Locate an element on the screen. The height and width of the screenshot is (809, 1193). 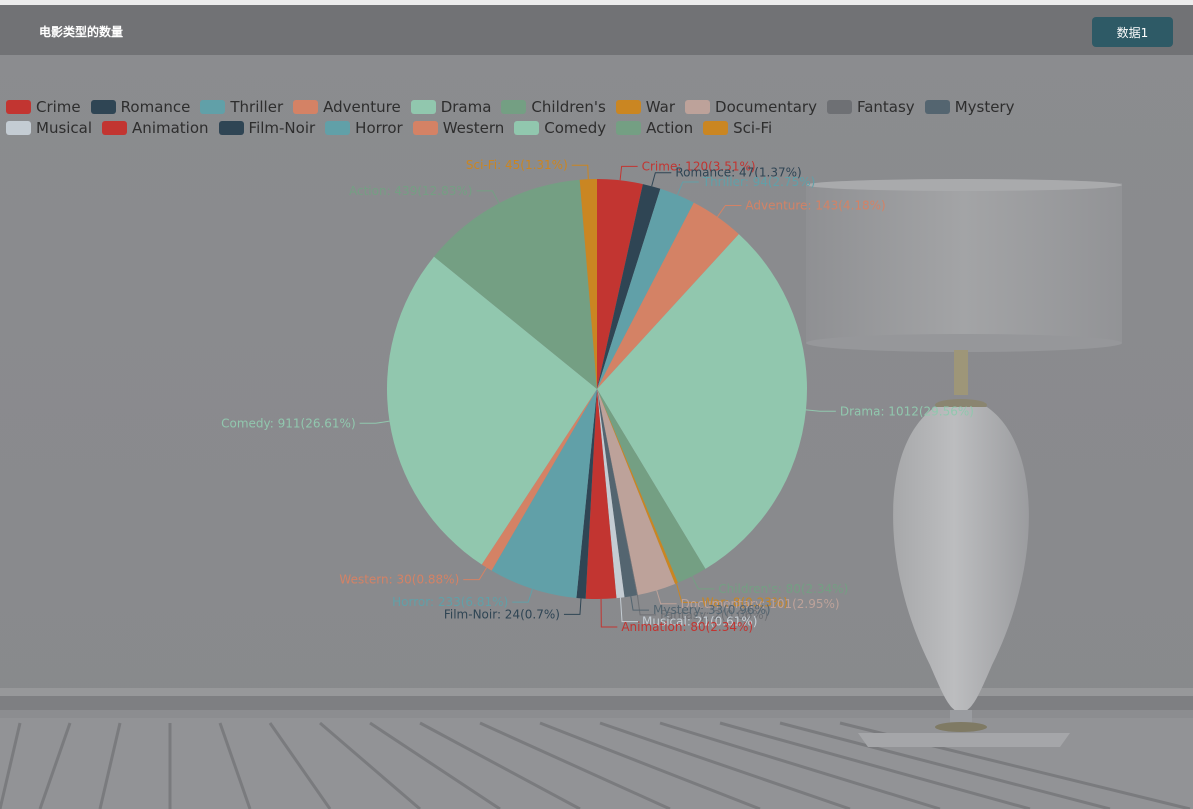
pie-slice-thriller is located at coordinates (645, 288).